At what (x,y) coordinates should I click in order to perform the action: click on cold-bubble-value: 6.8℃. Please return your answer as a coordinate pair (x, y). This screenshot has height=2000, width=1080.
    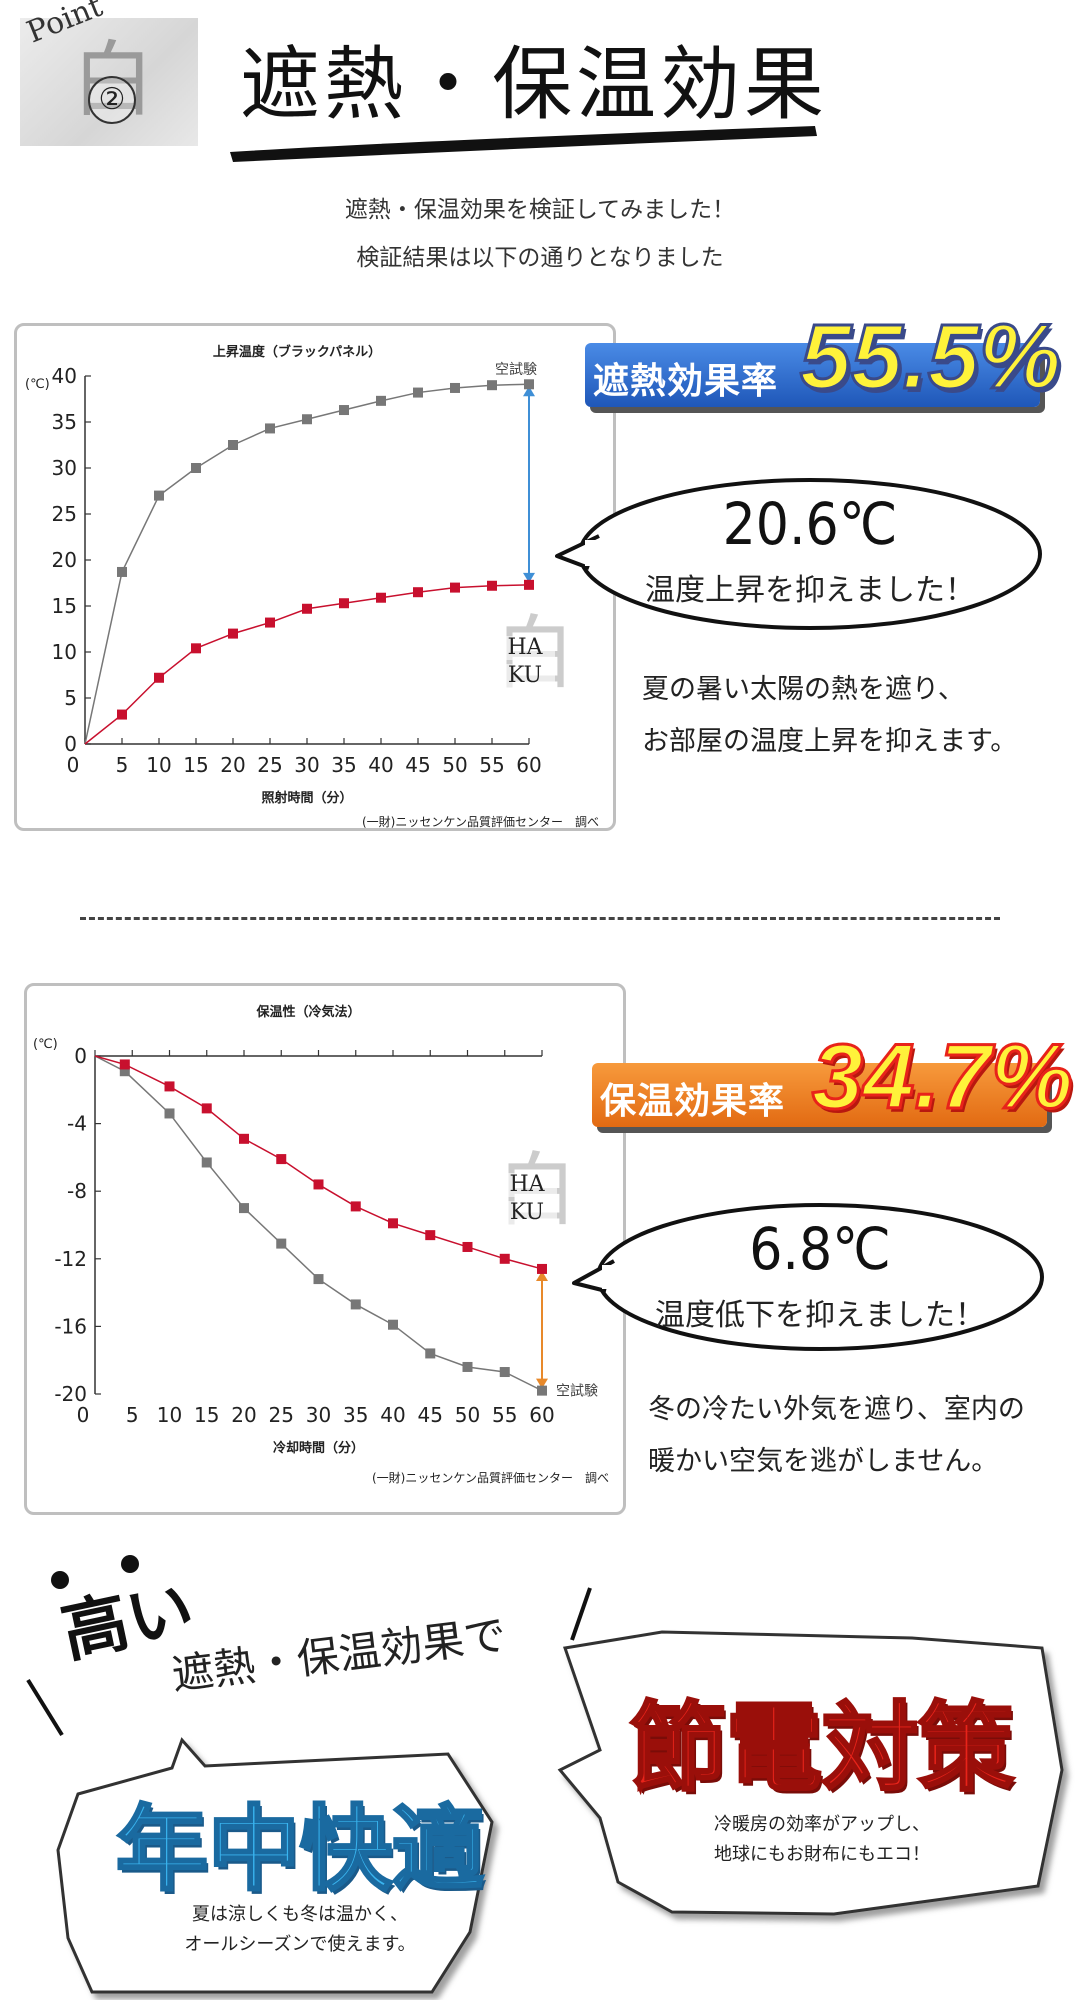
    Looking at the image, I should click on (820, 1249).